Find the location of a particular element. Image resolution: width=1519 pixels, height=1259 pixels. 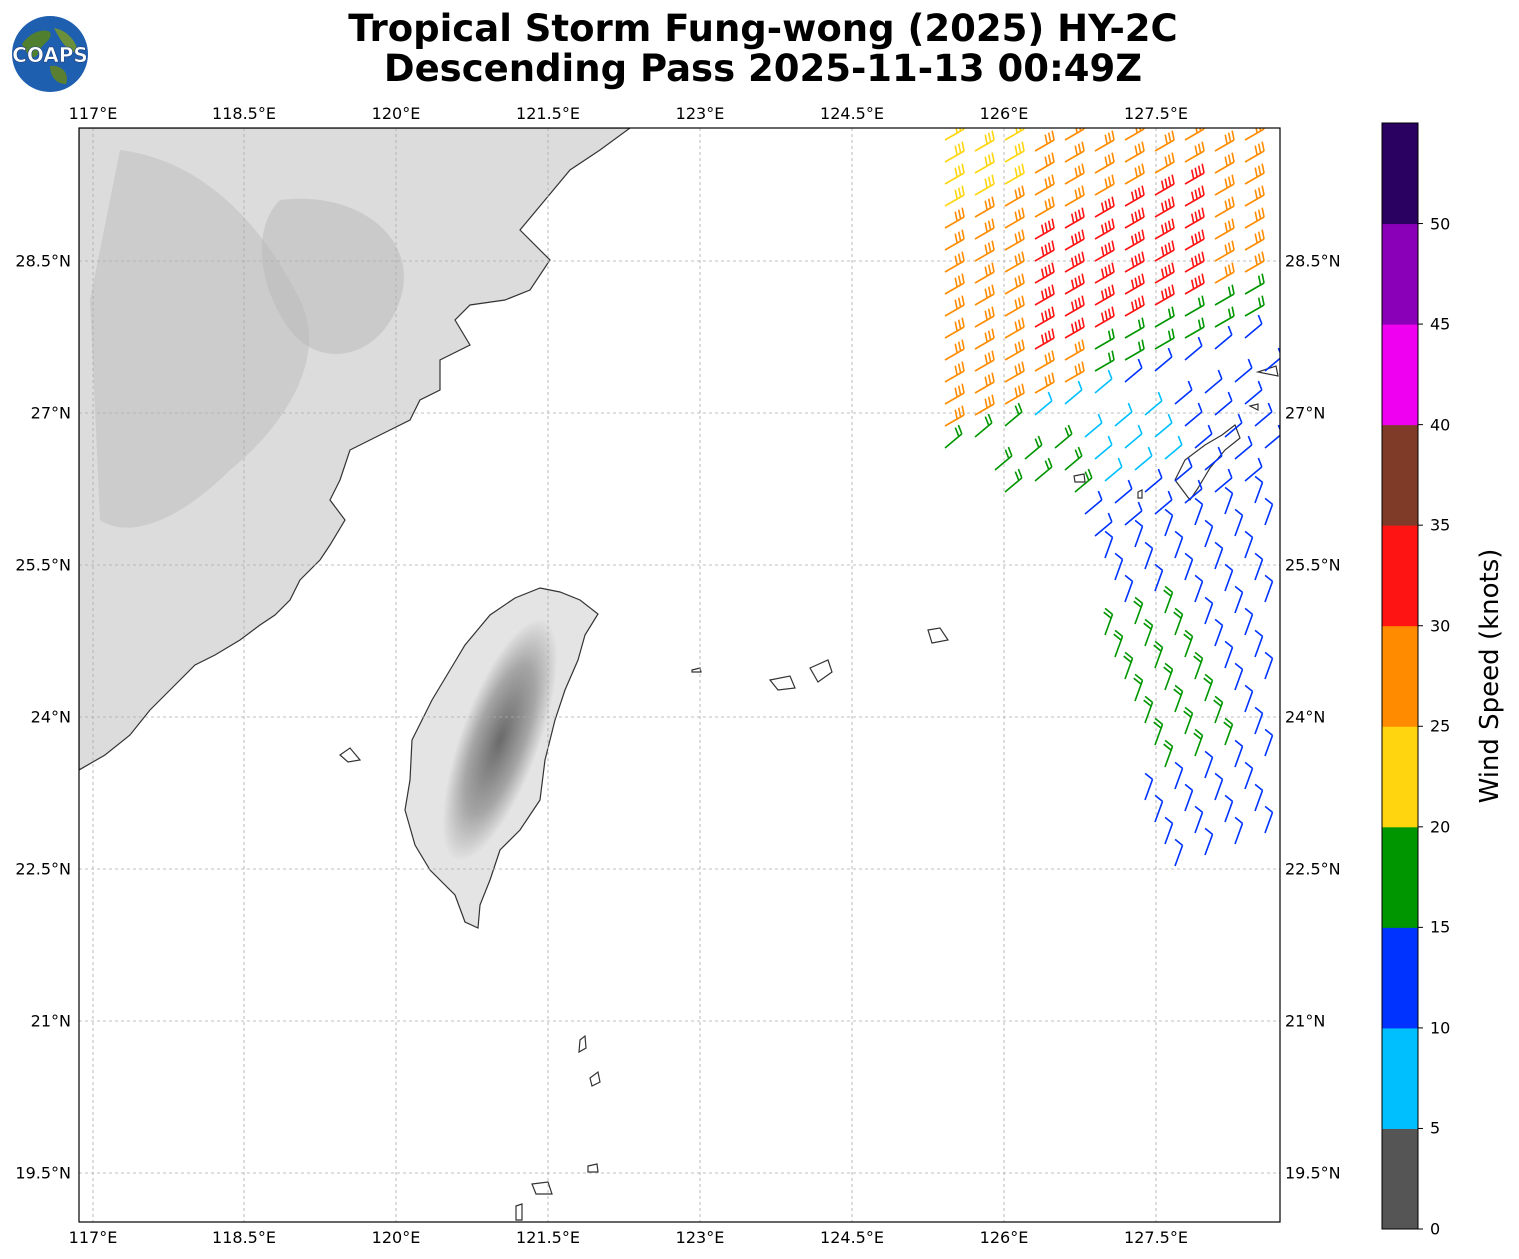

lon-tick-label-top: 117°E is located at coordinates (93, 113).